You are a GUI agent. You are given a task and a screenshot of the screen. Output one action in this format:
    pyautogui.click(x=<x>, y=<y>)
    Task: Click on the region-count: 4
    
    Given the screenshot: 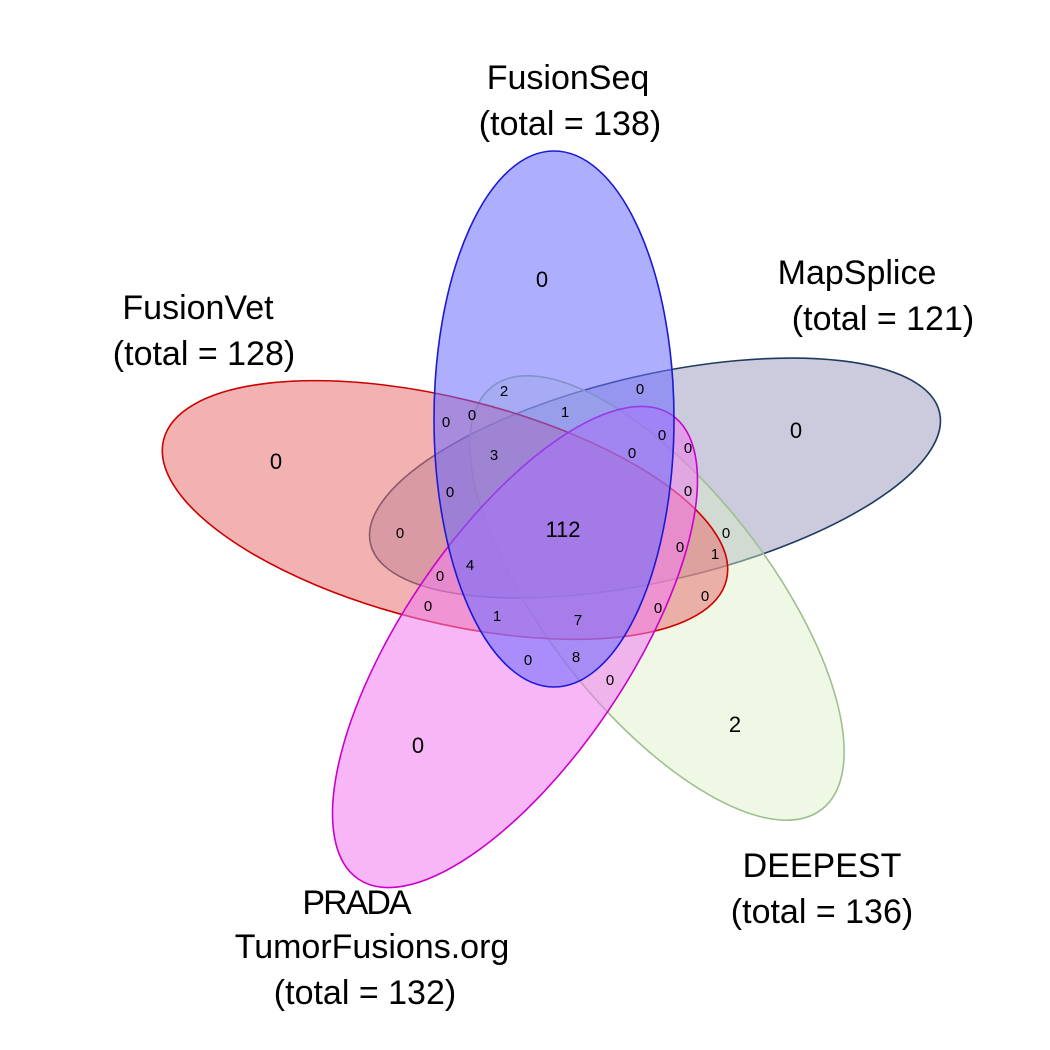 What is the action you would take?
    pyautogui.click(x=470, y=565)
    